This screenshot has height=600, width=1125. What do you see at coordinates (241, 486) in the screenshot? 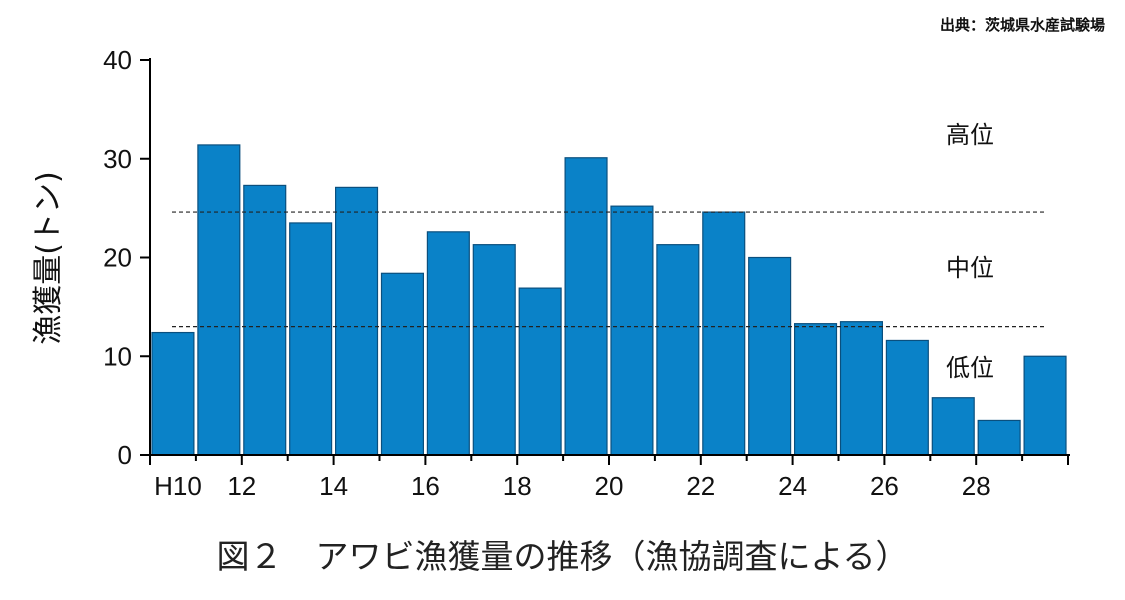
I see `x-tick-label-1: 12` at bounding box center [241, 486].